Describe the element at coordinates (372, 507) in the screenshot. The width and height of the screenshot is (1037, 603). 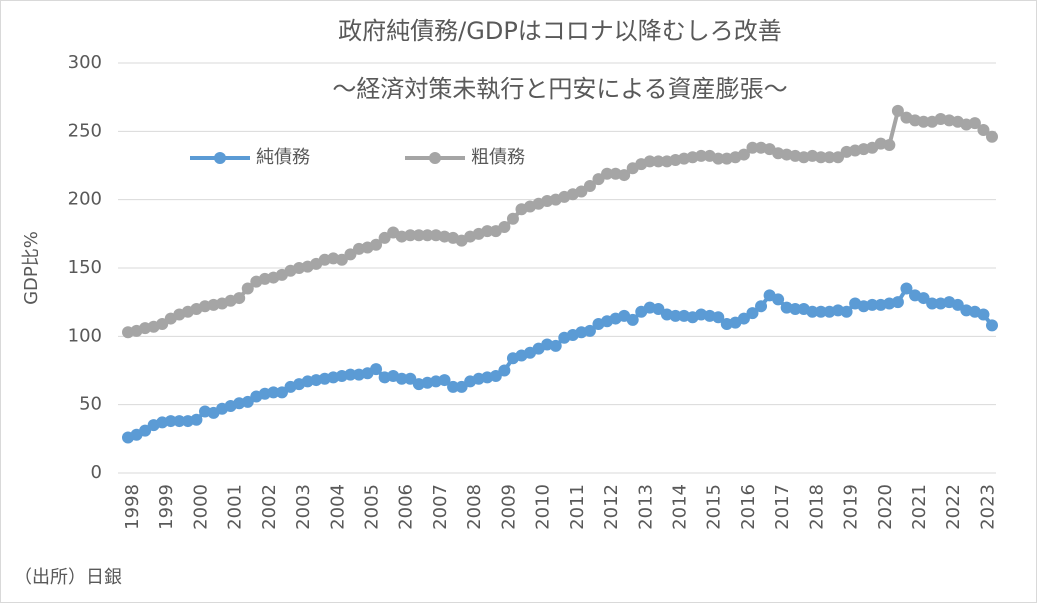
I see `x-tick-label: 2005` at that location.